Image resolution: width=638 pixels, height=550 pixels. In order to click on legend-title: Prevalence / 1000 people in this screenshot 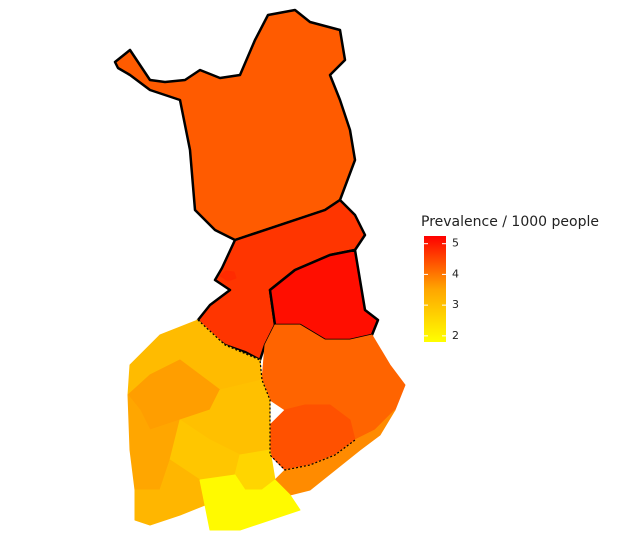, I will do `click(510, 222)`.